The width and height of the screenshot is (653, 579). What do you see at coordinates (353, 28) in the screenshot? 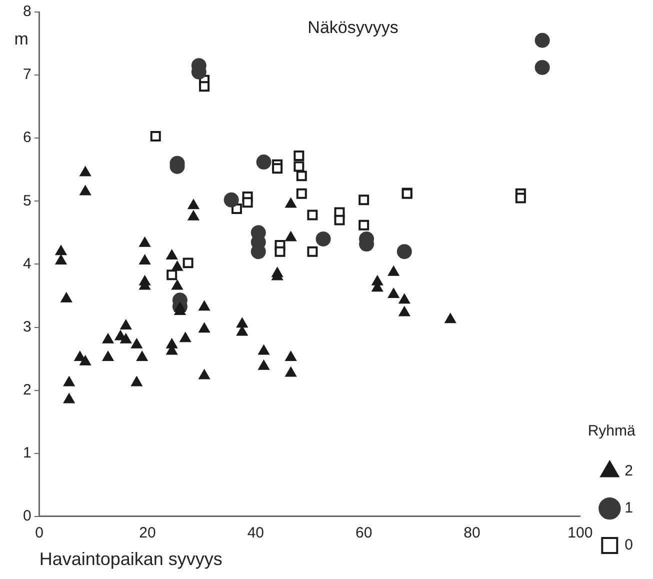
I see `chart-title: Näkösyvyys` at bounding box center [353, 28].